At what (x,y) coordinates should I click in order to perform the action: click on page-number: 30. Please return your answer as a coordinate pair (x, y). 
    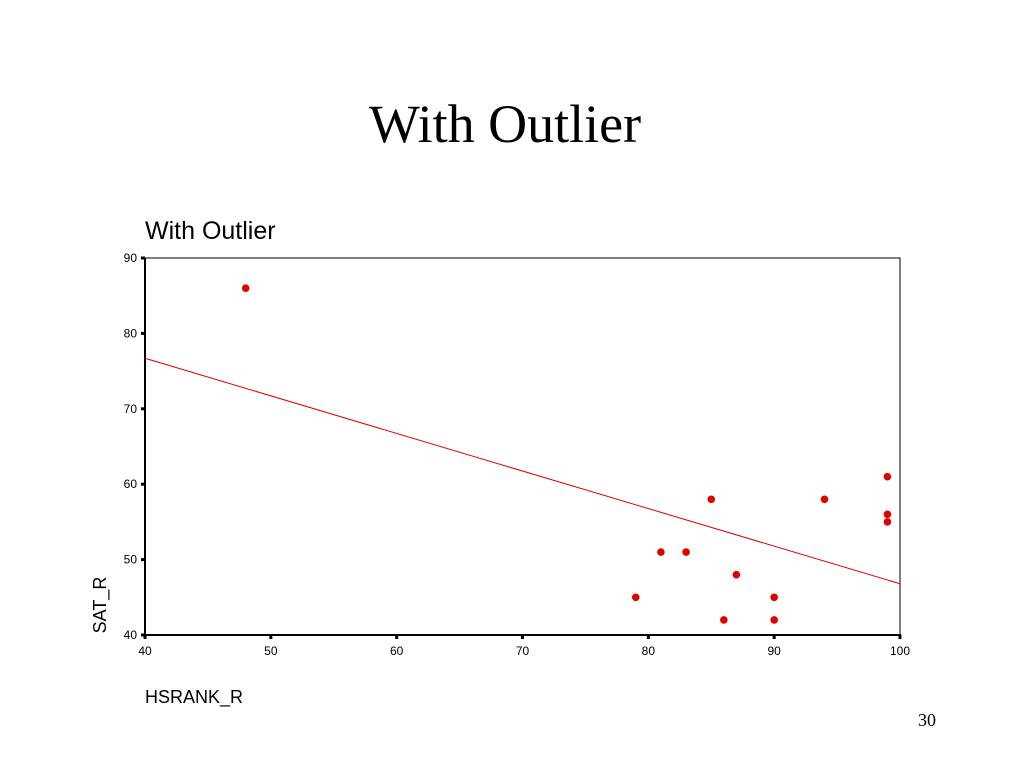
    Looking at the image, I should click on (927, 720).